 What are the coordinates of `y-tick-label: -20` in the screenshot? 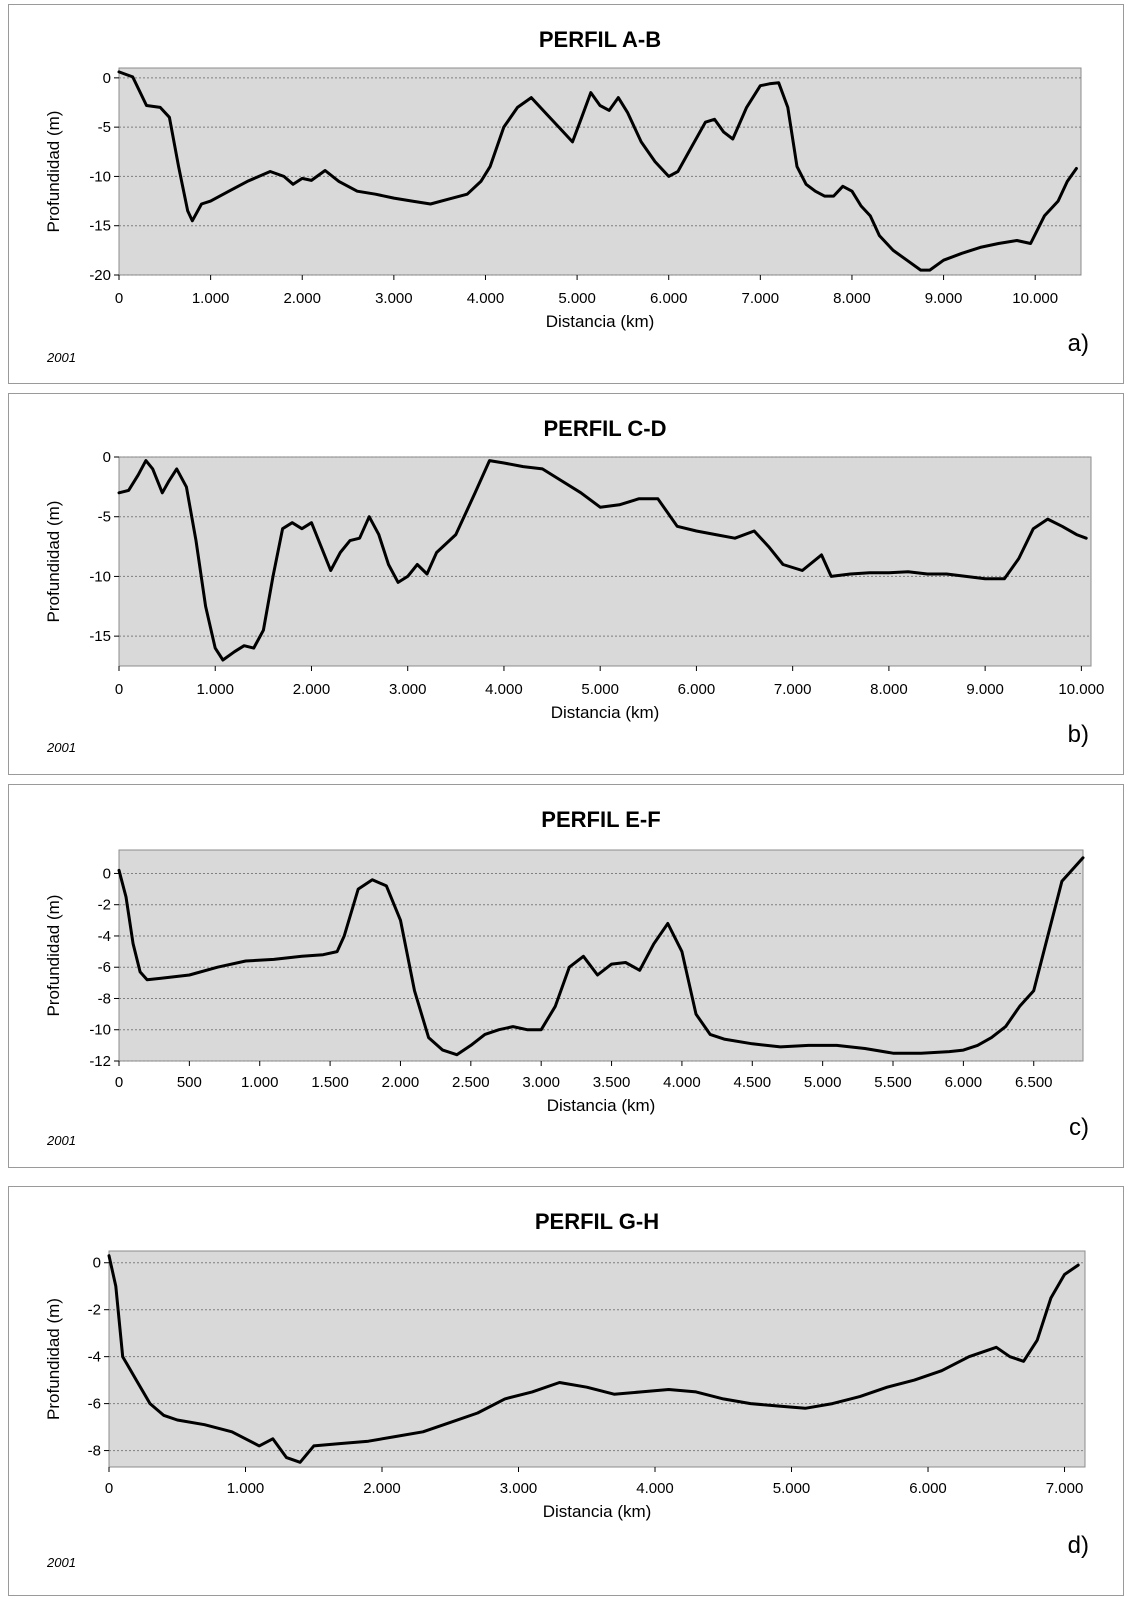 It's located at (100, 275).